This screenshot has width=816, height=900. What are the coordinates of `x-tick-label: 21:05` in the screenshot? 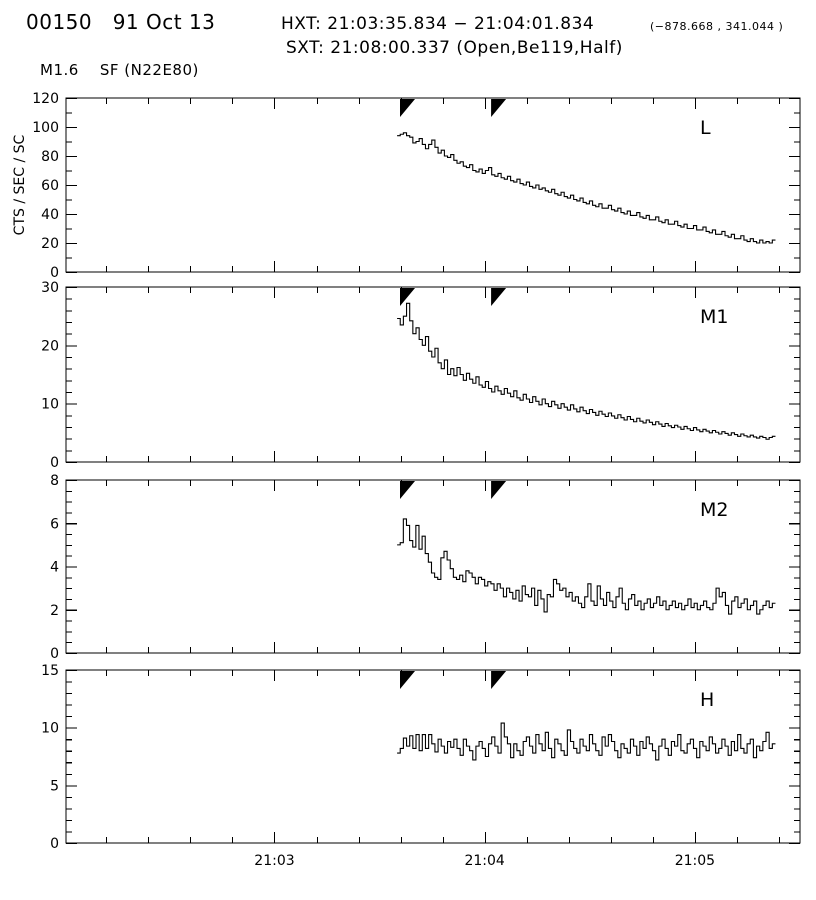 It's located at (695, 861).